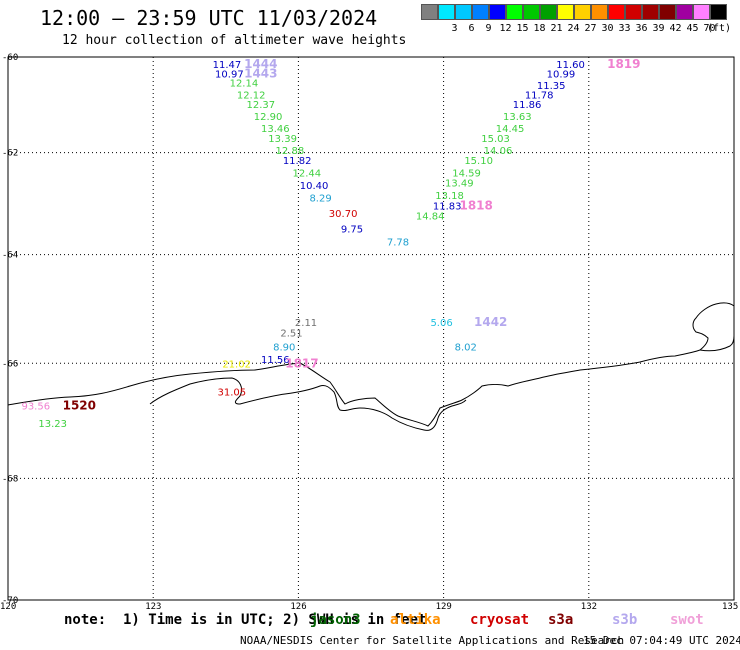  Describe the element at coordinates (209, 18) in the screenshot. I see `title: 12:00 – 23:59 UTC 11/03/2024` at that location.